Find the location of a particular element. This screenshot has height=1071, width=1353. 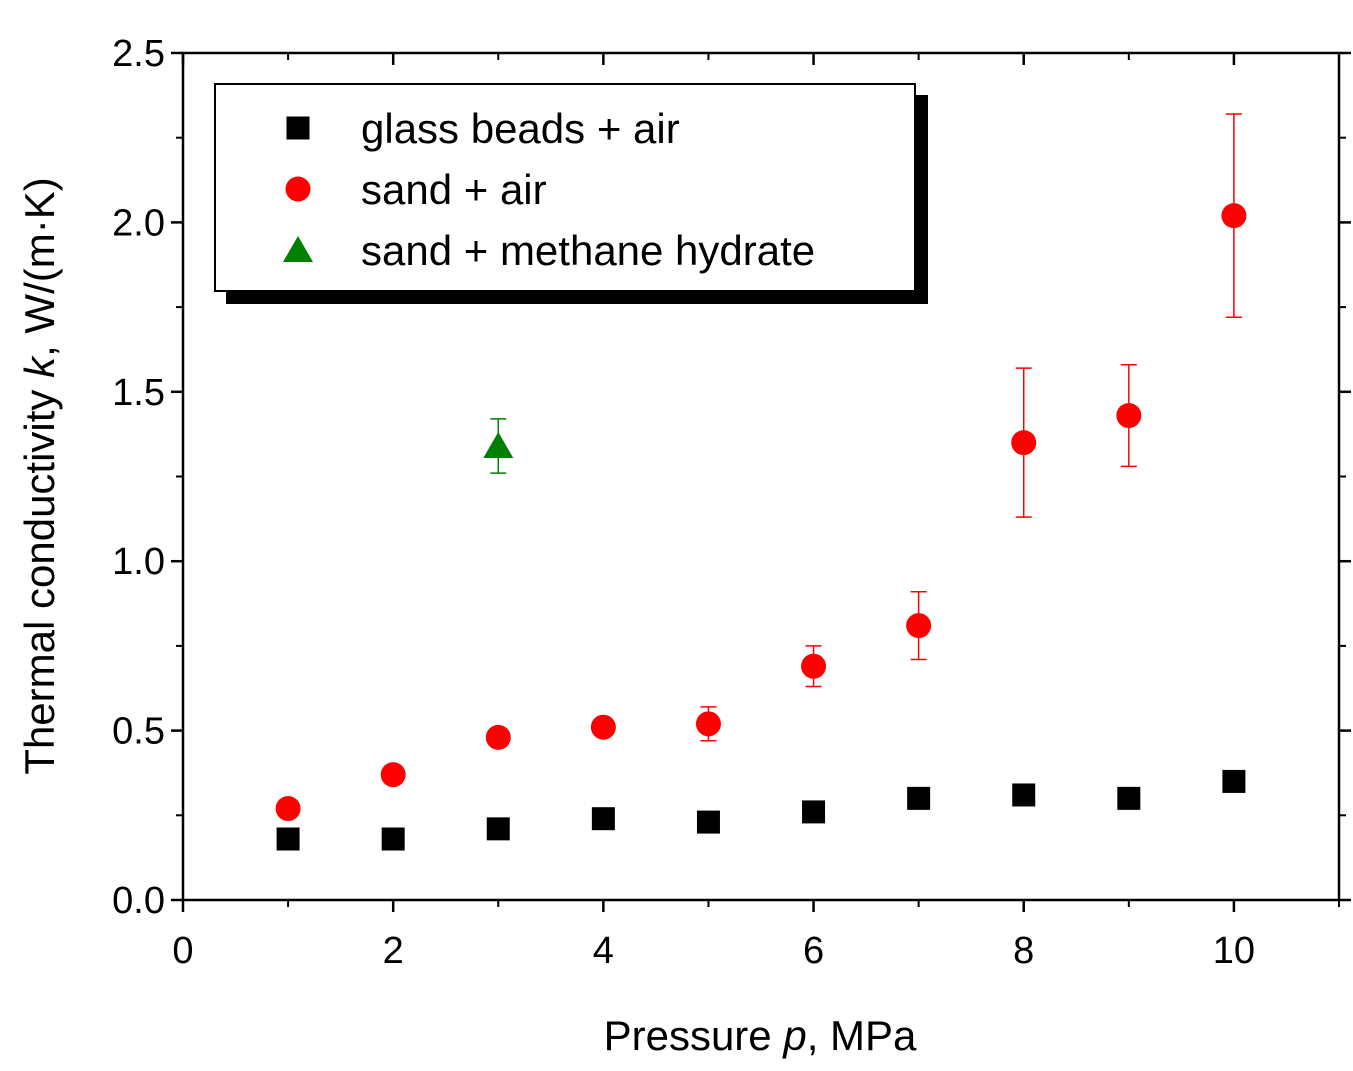

legend-label-sand-methane-hydrate: sand + methane hydrate is located at coordinates (588, 250).